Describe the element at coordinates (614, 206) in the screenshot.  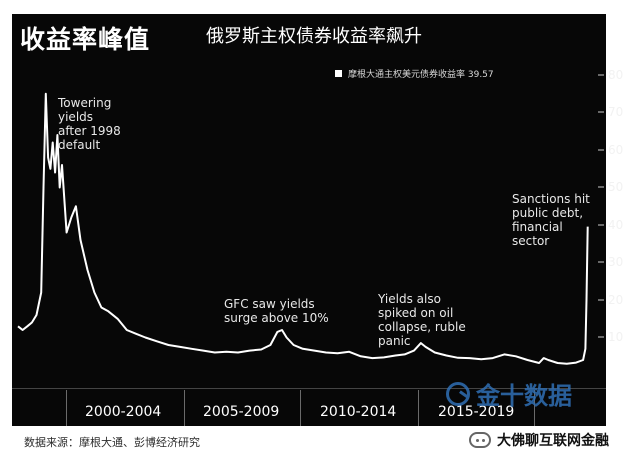
I see `y-axis: 10 20 30 40 50 60 70 80` at that location.